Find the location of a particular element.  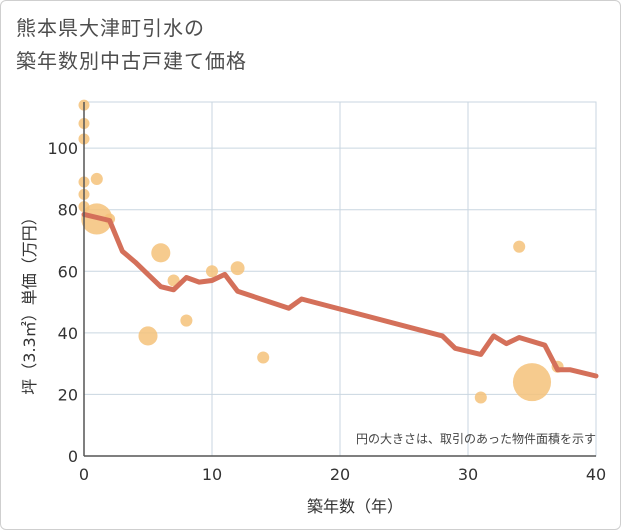

y-tick-label: 80 is located at coordinates (68, 210).